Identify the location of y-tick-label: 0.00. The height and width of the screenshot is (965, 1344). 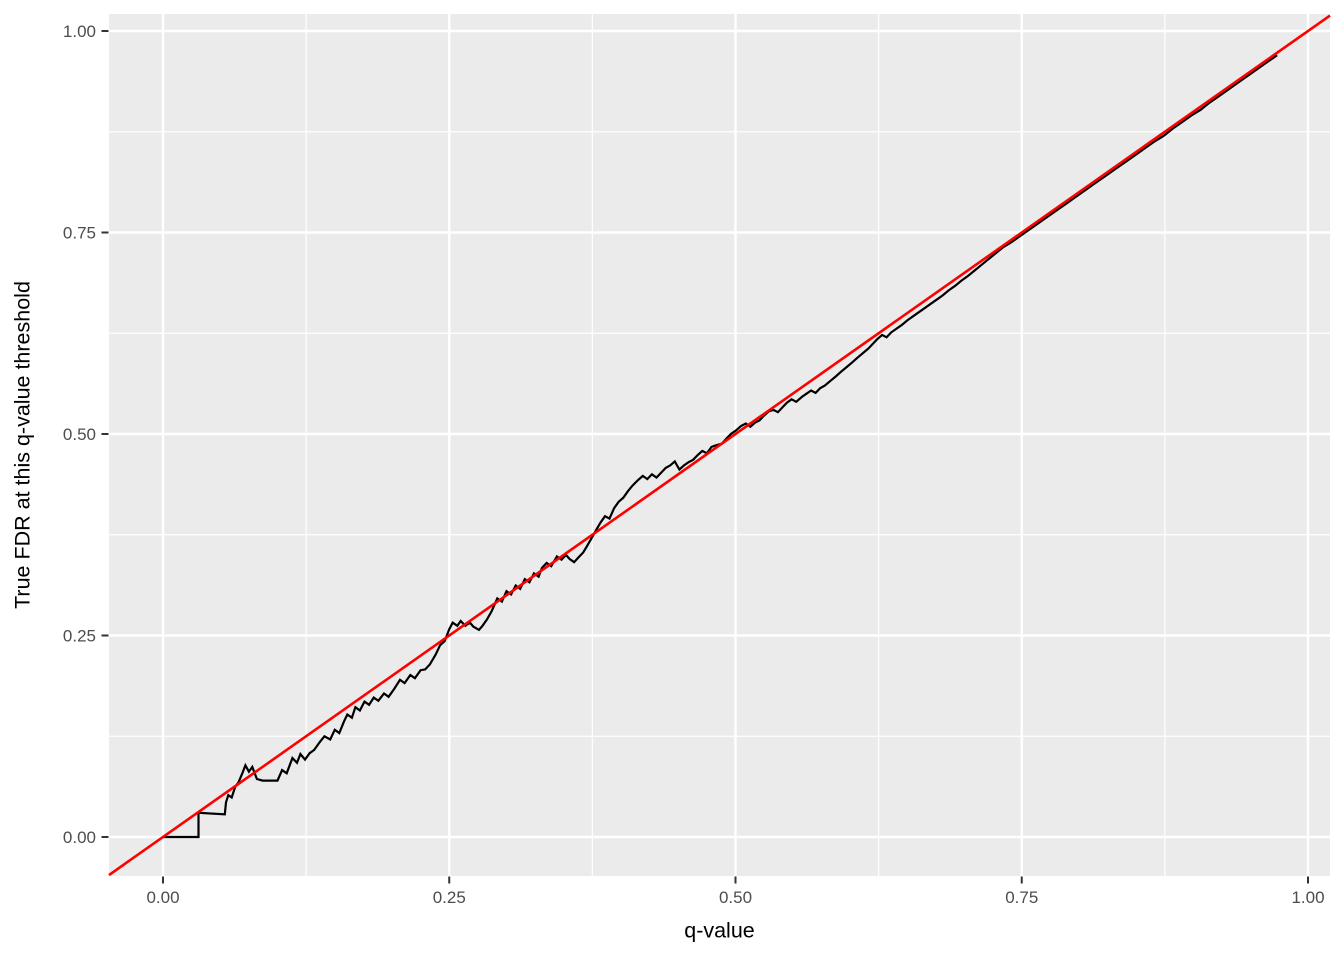
(79, 837).